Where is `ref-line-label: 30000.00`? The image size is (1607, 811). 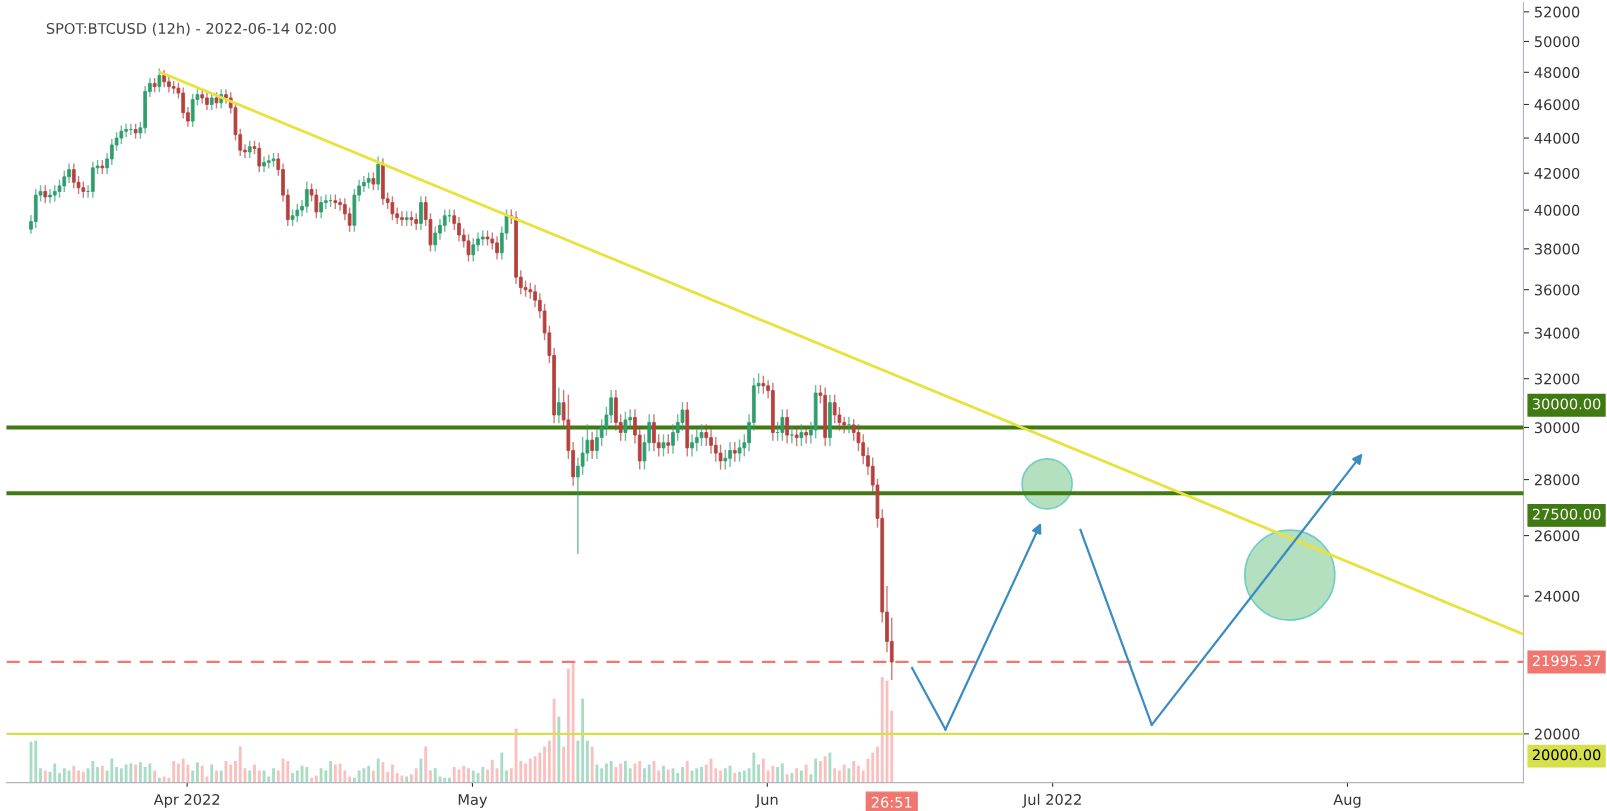 ref-line-label: 30000.00 is located at coordinates (1566, 404).